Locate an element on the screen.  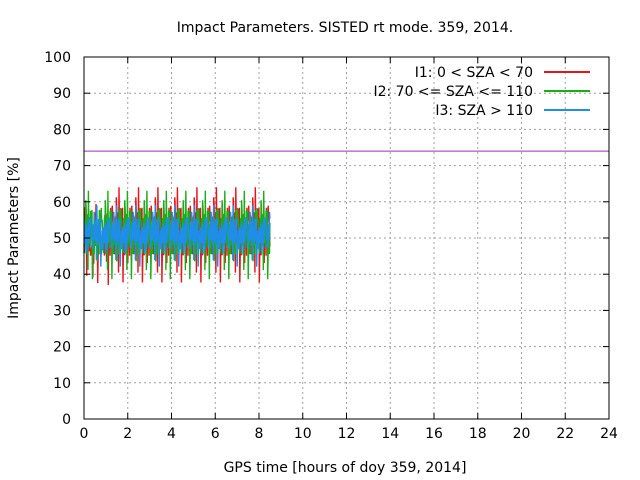
x-axis-label: GPS time [hours of doy 359, 2014] is located at coordinates (345, 468).